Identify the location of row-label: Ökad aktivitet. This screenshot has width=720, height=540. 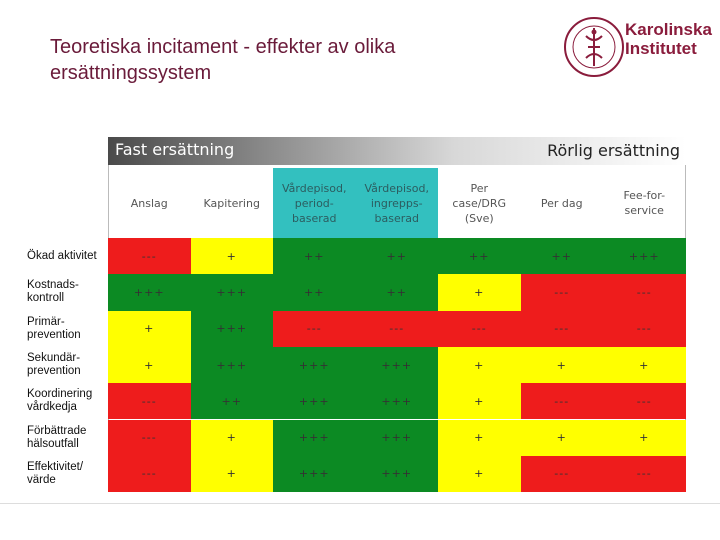
(62, 255).